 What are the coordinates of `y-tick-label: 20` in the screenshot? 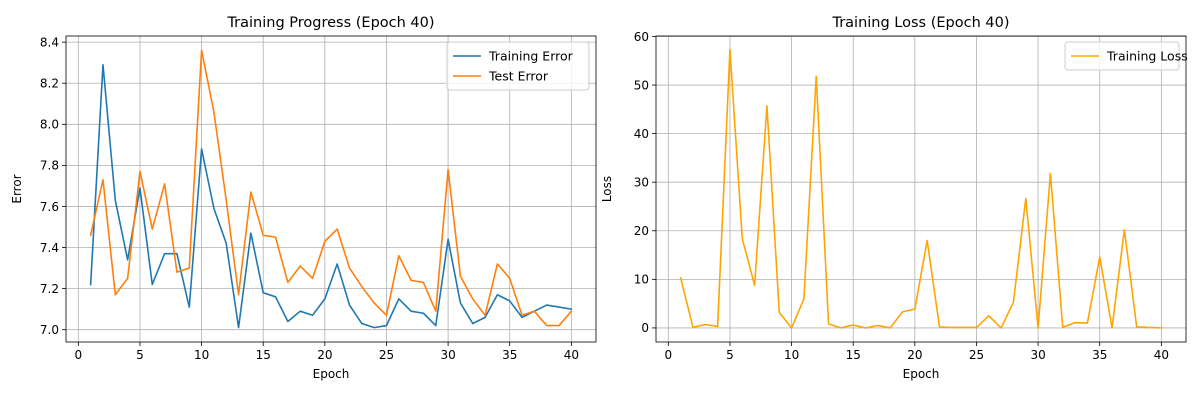 It's located at (641, 231).